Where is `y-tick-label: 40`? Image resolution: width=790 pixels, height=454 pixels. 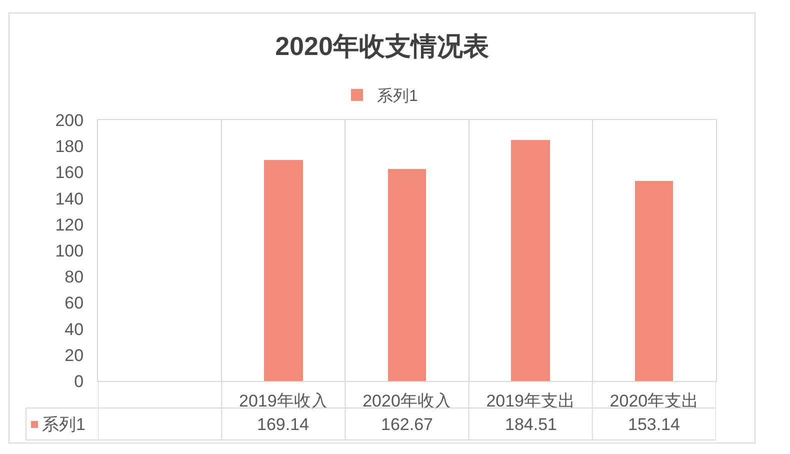 y-tick-label: 40 is located at coordinates (74, 329).